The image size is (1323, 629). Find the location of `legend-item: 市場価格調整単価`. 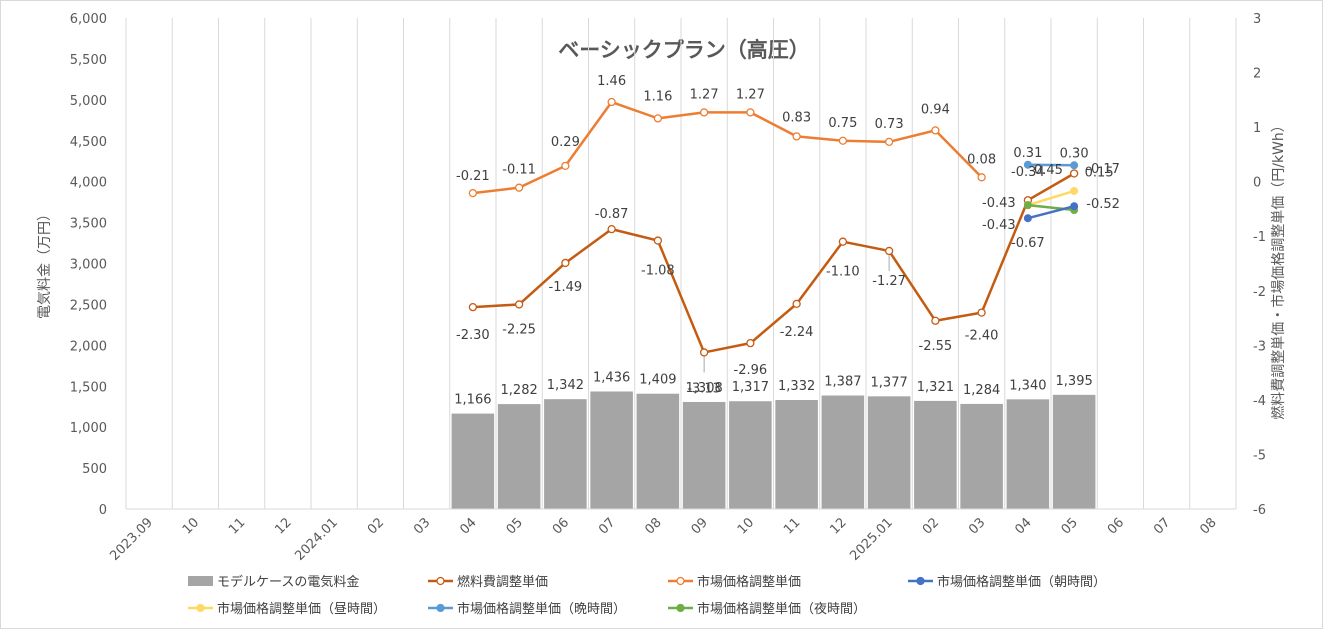

legend-item: 市場価格調整単価 is located at coordinates (734, 582).